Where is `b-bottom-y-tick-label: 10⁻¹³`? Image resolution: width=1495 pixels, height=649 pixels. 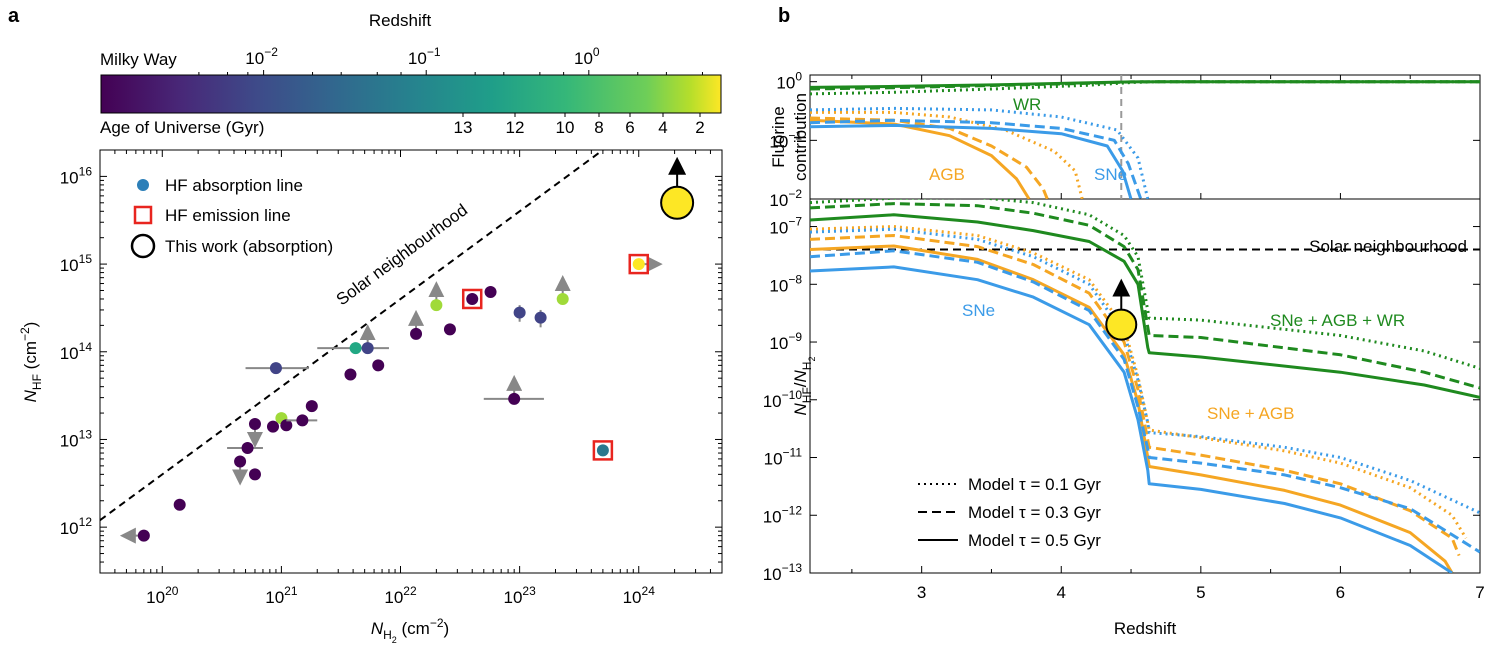 b-bottom-y-tick-label: 10⁻¹³ is located at coordinates (783, 572).